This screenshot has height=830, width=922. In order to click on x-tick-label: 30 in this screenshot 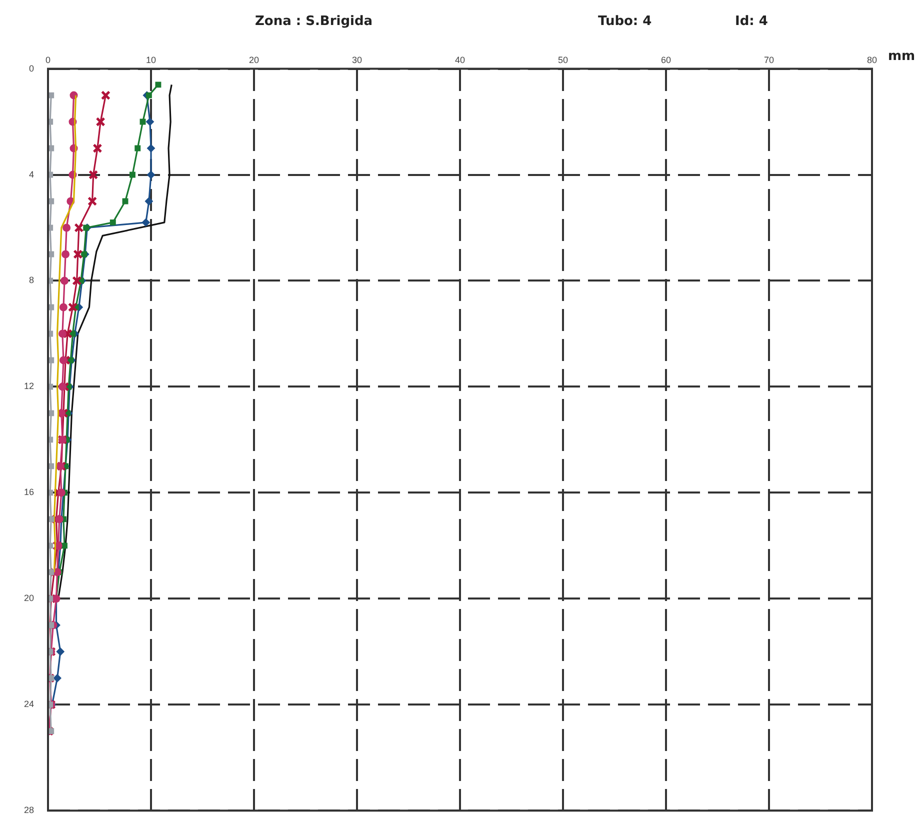, I will do `click(357, 59)`.